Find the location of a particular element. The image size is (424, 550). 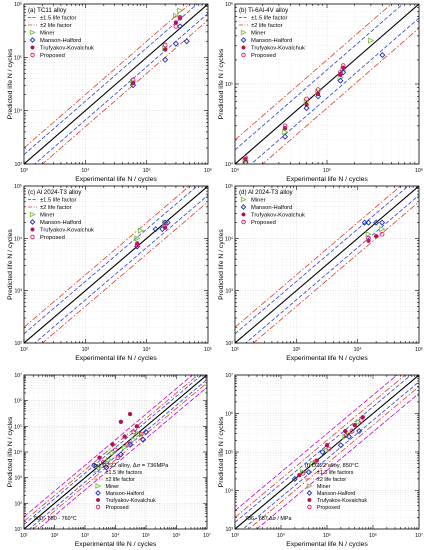

legend-label: Manson-Halford is located at coordinates (125, 494).